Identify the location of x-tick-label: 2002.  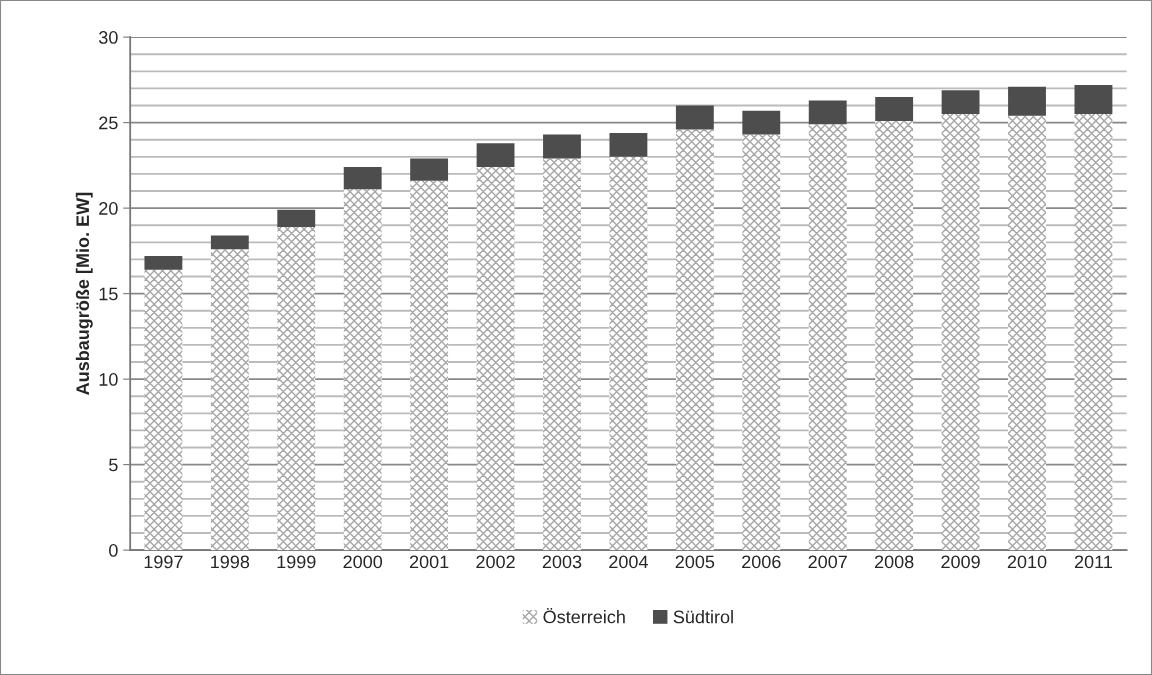
(495, 562).